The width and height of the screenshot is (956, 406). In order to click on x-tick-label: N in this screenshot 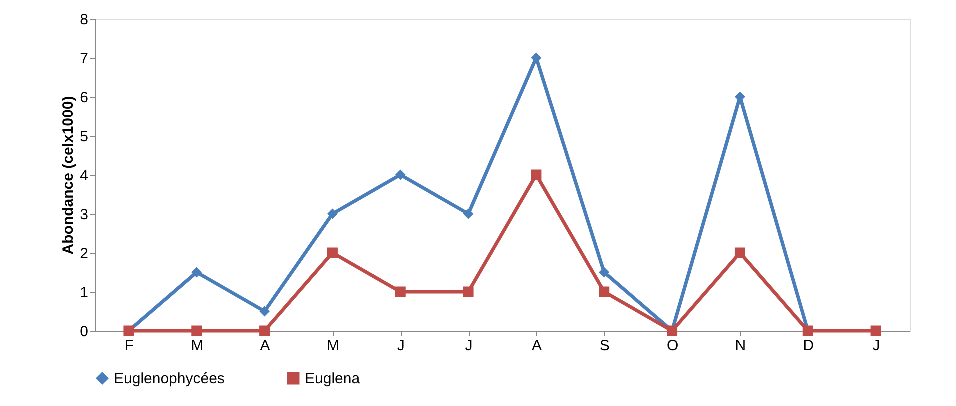, I will do `click(740, 346)`.